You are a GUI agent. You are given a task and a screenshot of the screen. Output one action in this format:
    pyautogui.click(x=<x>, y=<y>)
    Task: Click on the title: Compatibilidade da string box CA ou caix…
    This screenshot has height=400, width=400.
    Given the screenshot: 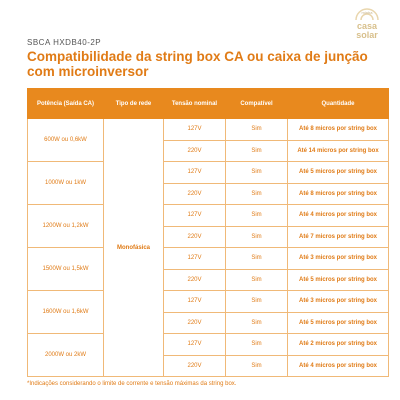 What is the action you would take?
    pyautogui.click(x=197, y=64)
    